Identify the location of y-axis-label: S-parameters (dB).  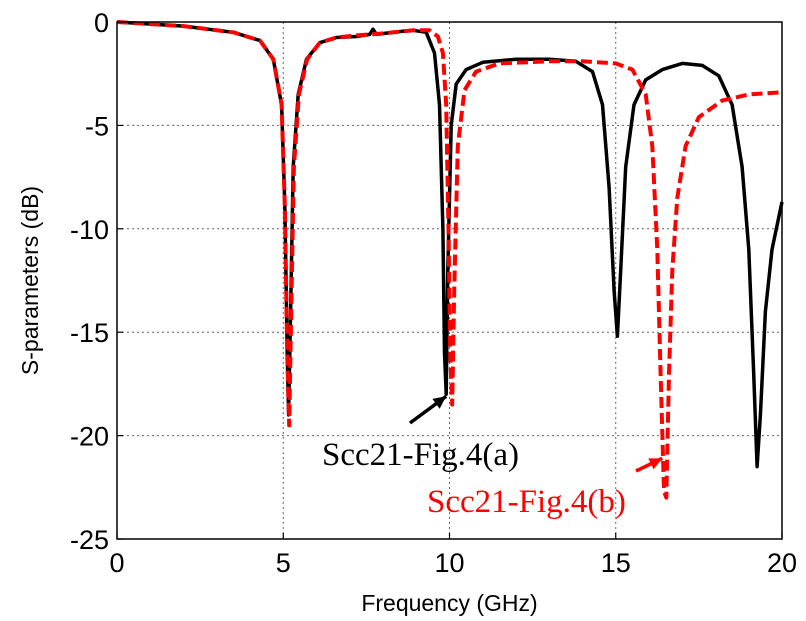
(30, 280).